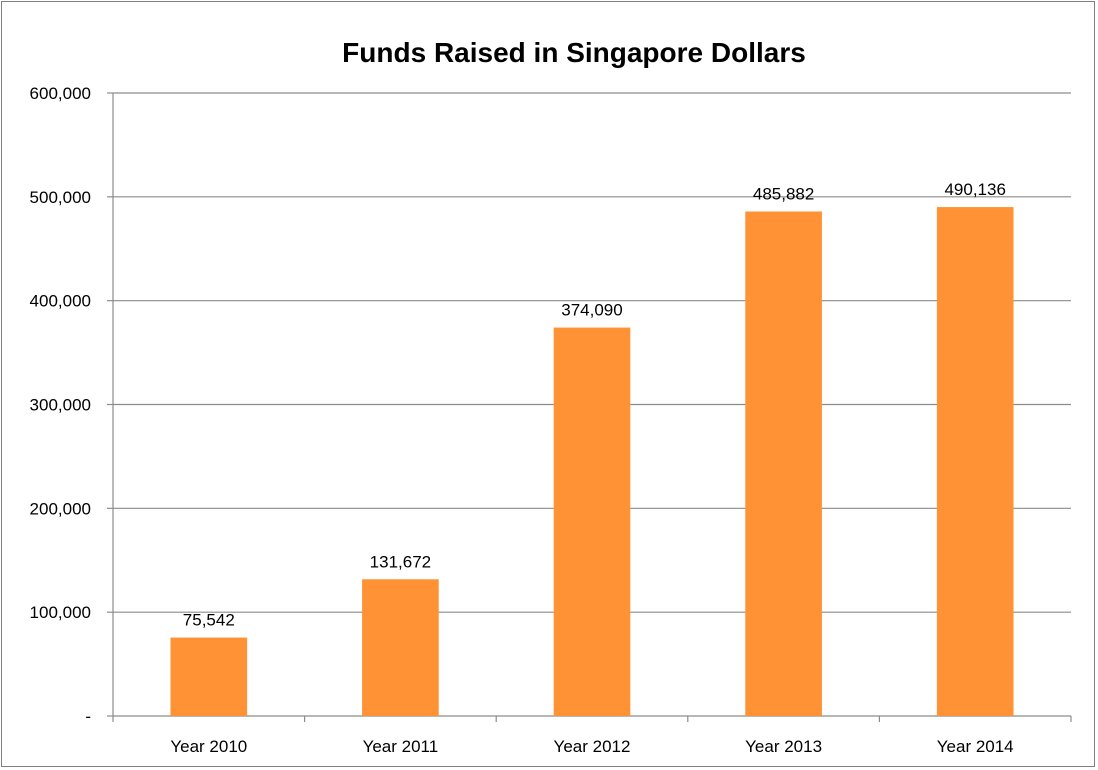 This screenshot has height=770, width=1098. What do you see at coordinates (401, 746) in the screenshot?
I see `x-tick-label: Year 2011` at bounding box center [401, 746].